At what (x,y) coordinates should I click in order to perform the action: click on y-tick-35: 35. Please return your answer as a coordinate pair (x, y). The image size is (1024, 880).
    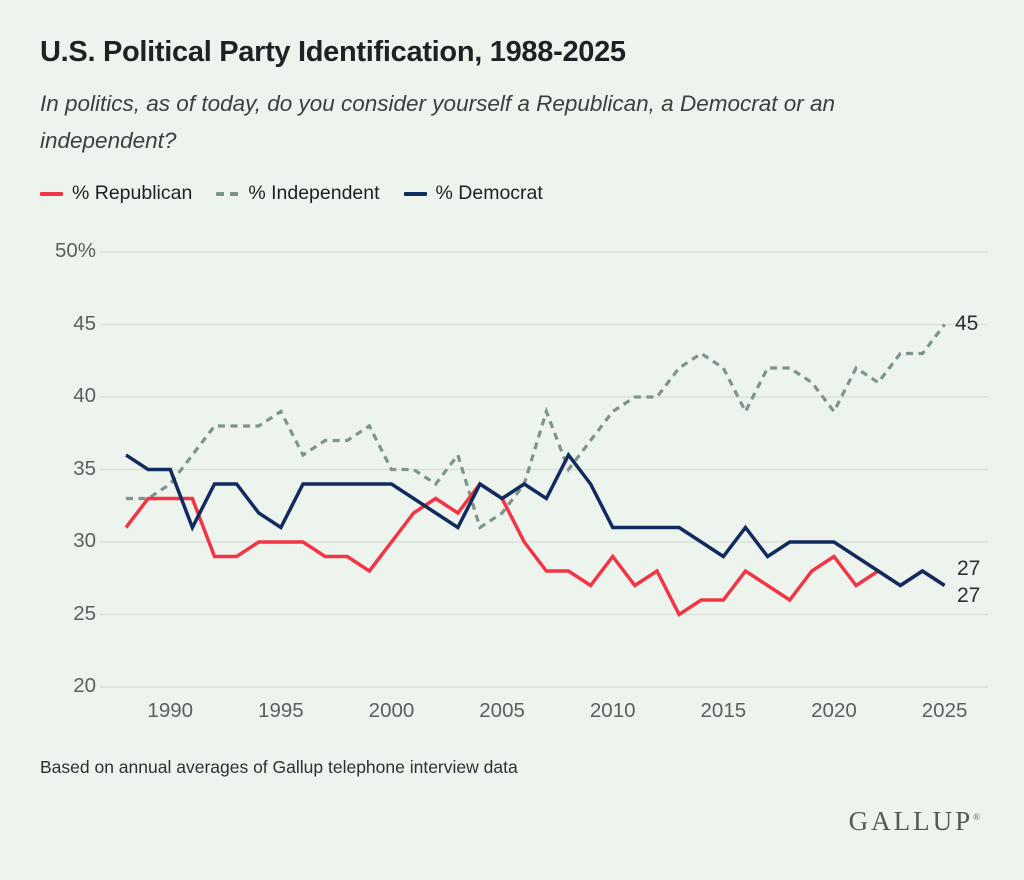
    Looking at the image, I should click on (84, 468).